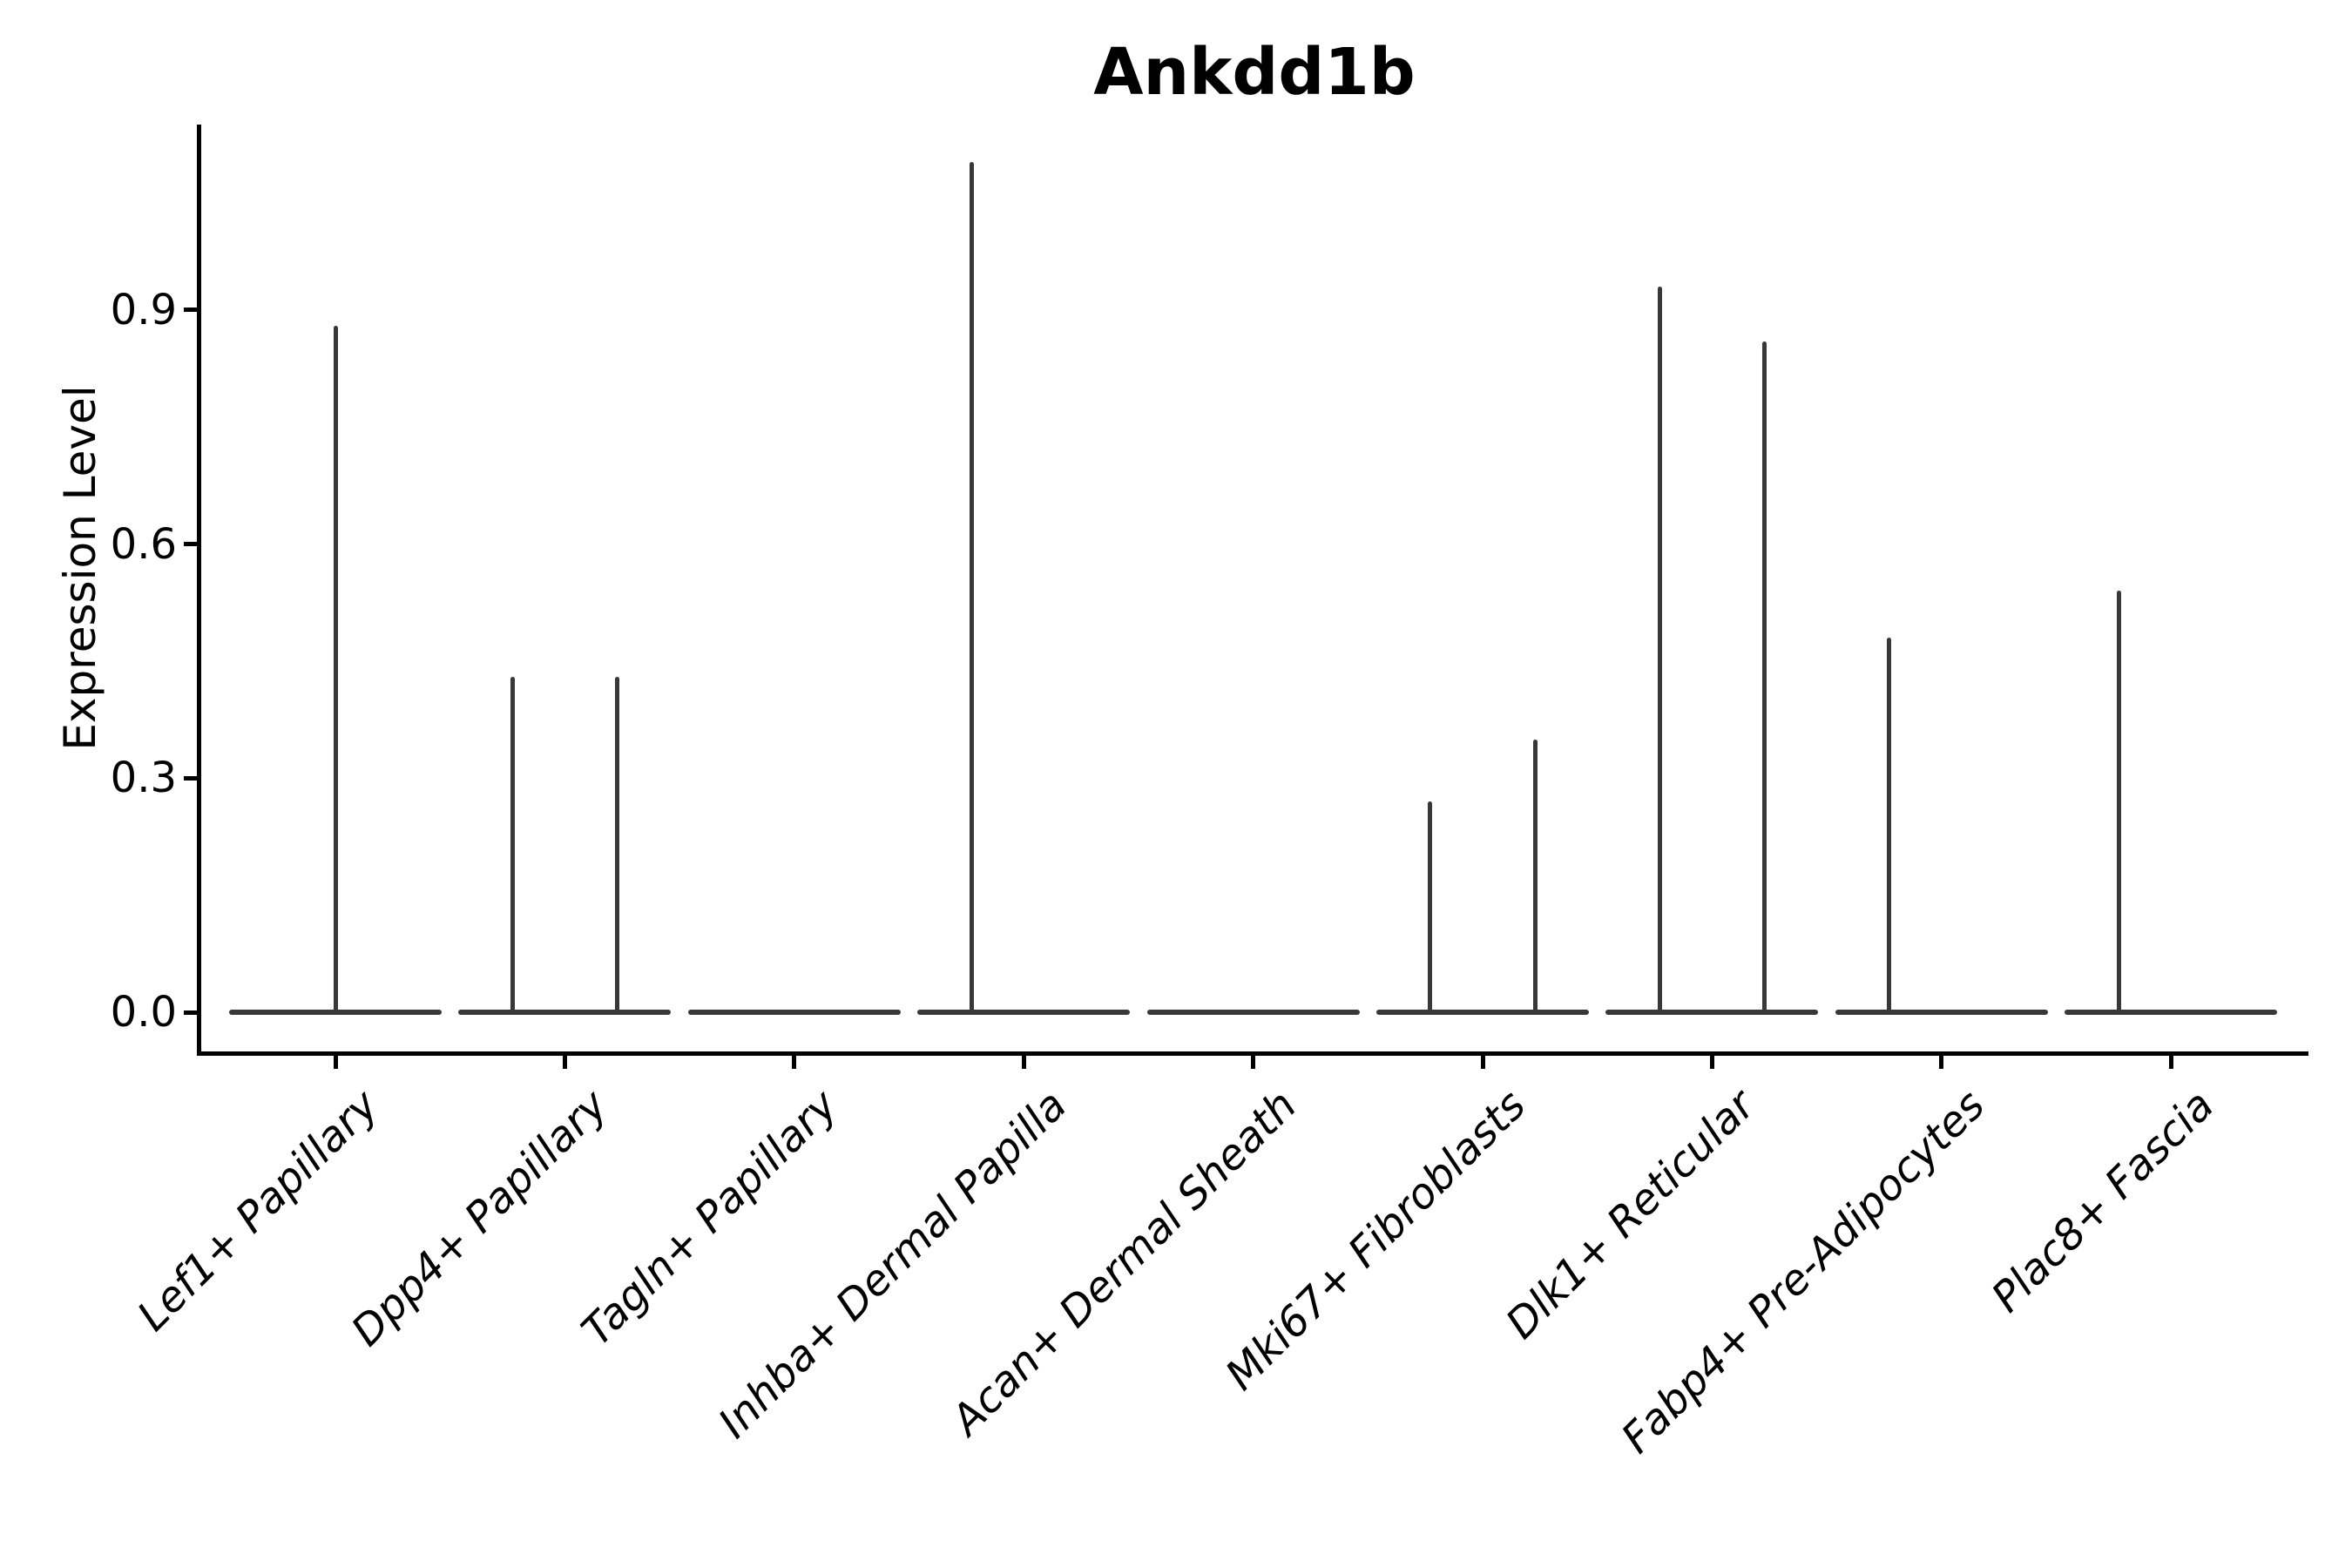 This screenshot has height=1568, width=2352. Describe the element at coordinates (143, 1013) in the screenshot. I see `y-tick-label: 0.0` at that location.